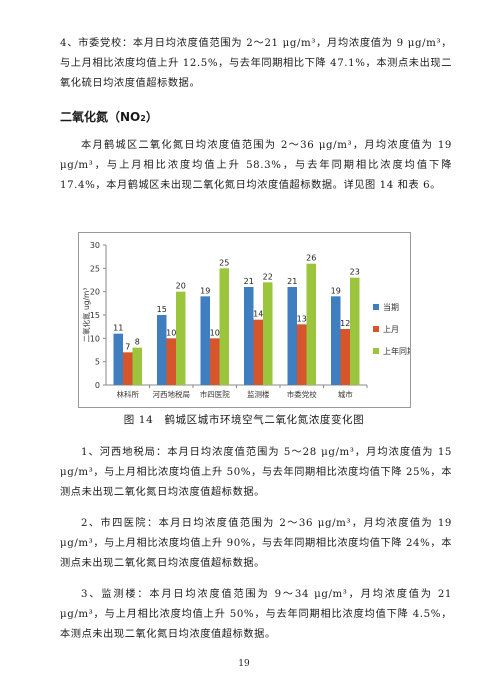  Describe the element at coordinates (258, 394) in the screenshot. I see `x-tick-label: 监测楼` at that location.